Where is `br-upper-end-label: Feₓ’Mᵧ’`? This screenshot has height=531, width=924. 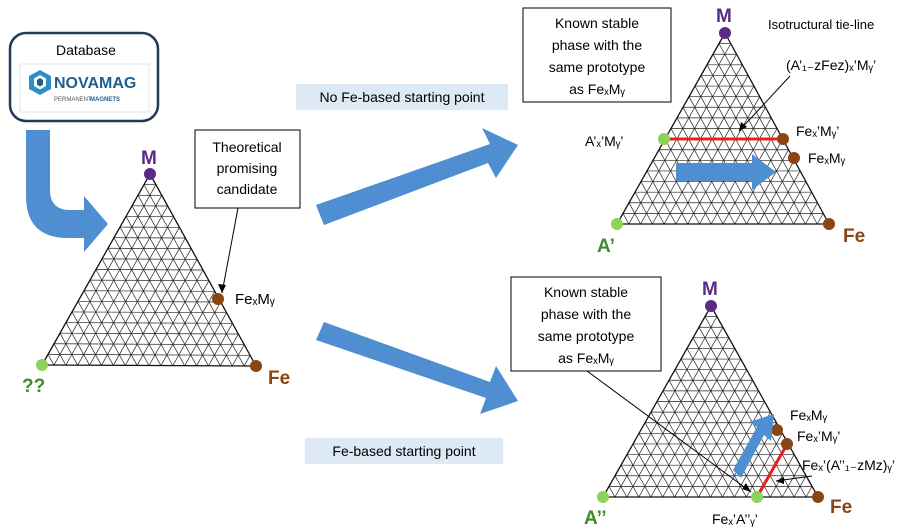 br-upper-end-label: Feₓ’Mᵧ’ is located at coordinates (818, 436).